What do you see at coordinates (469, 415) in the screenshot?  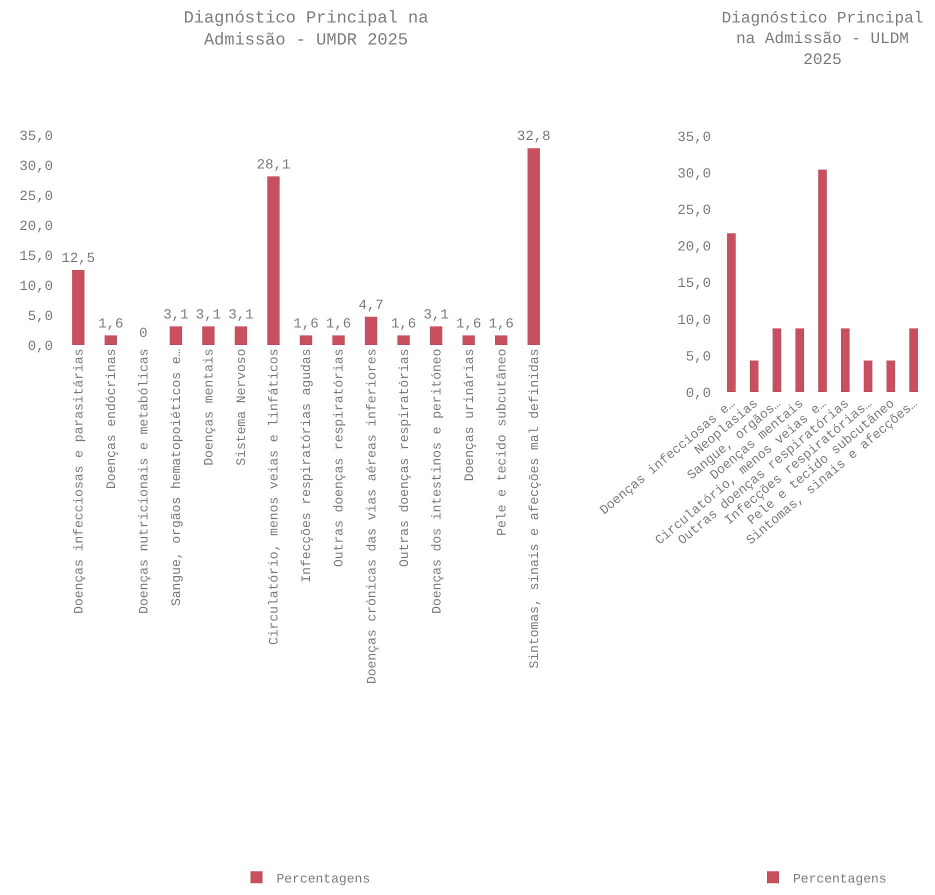 I see `x-tick-label: Doenças urinárias` at bounding box center [469, 415].